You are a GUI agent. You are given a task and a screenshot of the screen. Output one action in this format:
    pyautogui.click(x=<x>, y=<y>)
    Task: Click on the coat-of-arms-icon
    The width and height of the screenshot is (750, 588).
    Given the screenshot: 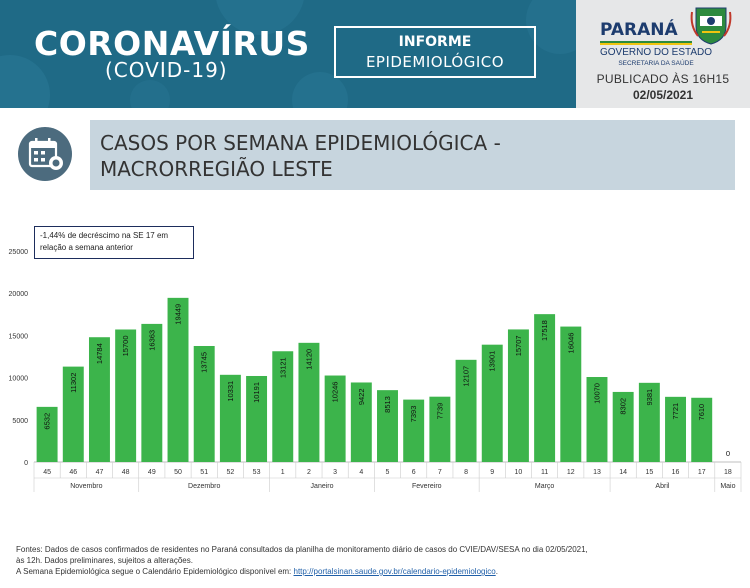 What is the action you would take?
    pyautogui.click(x=711, y=26)
    